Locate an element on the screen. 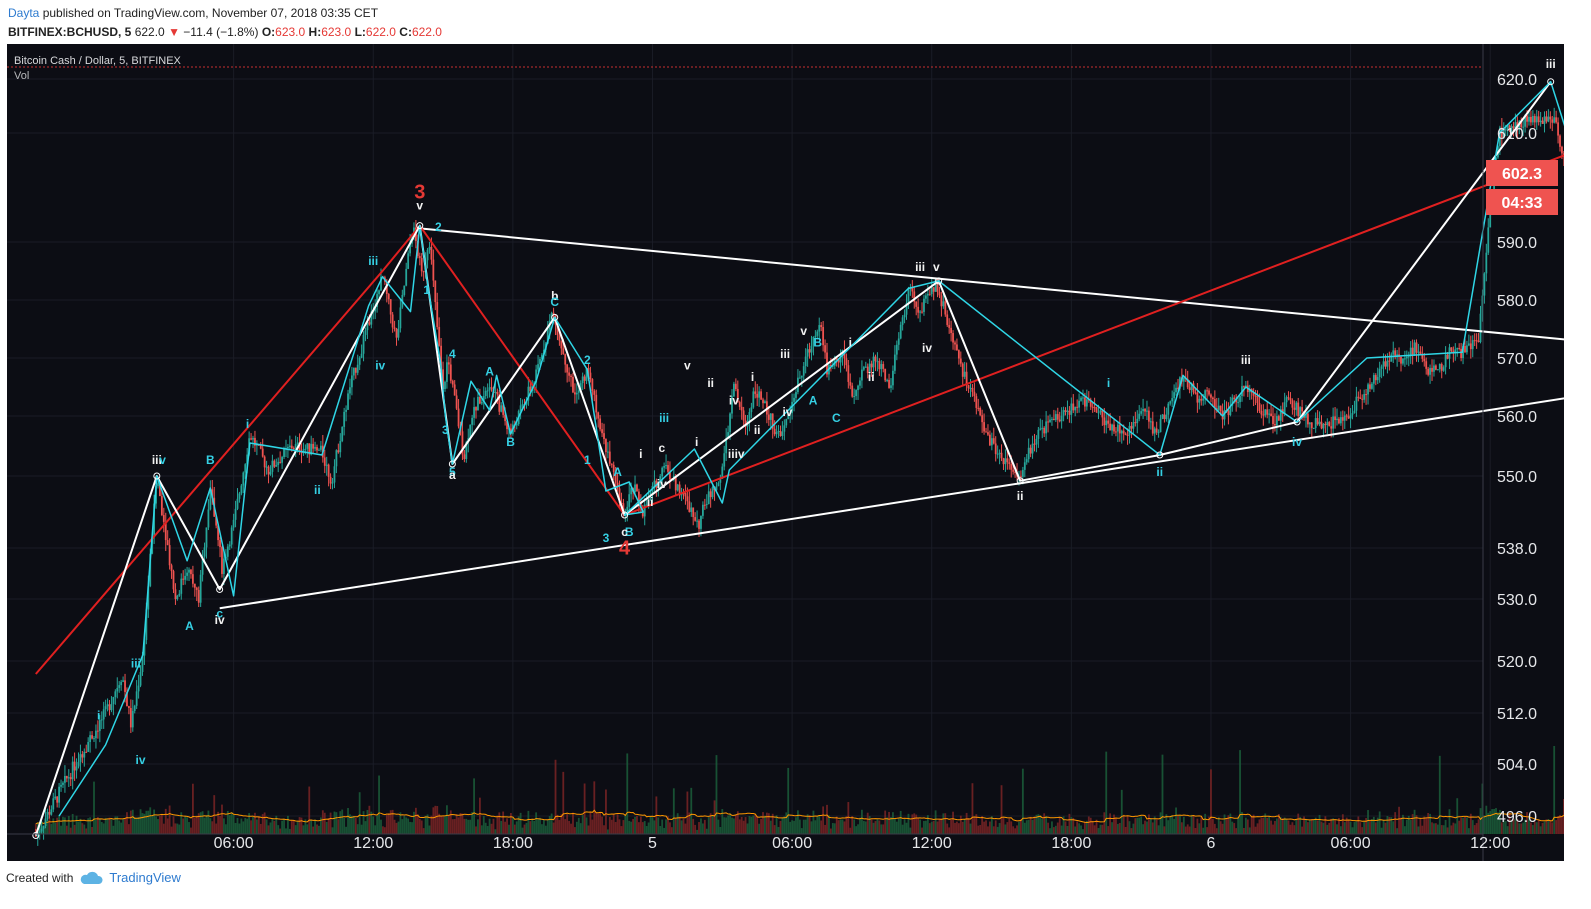 Image resolution: width=1591 pixels, height=909 pixels. price-tick-label: 496.0 is located at coordinates (1517, 817).